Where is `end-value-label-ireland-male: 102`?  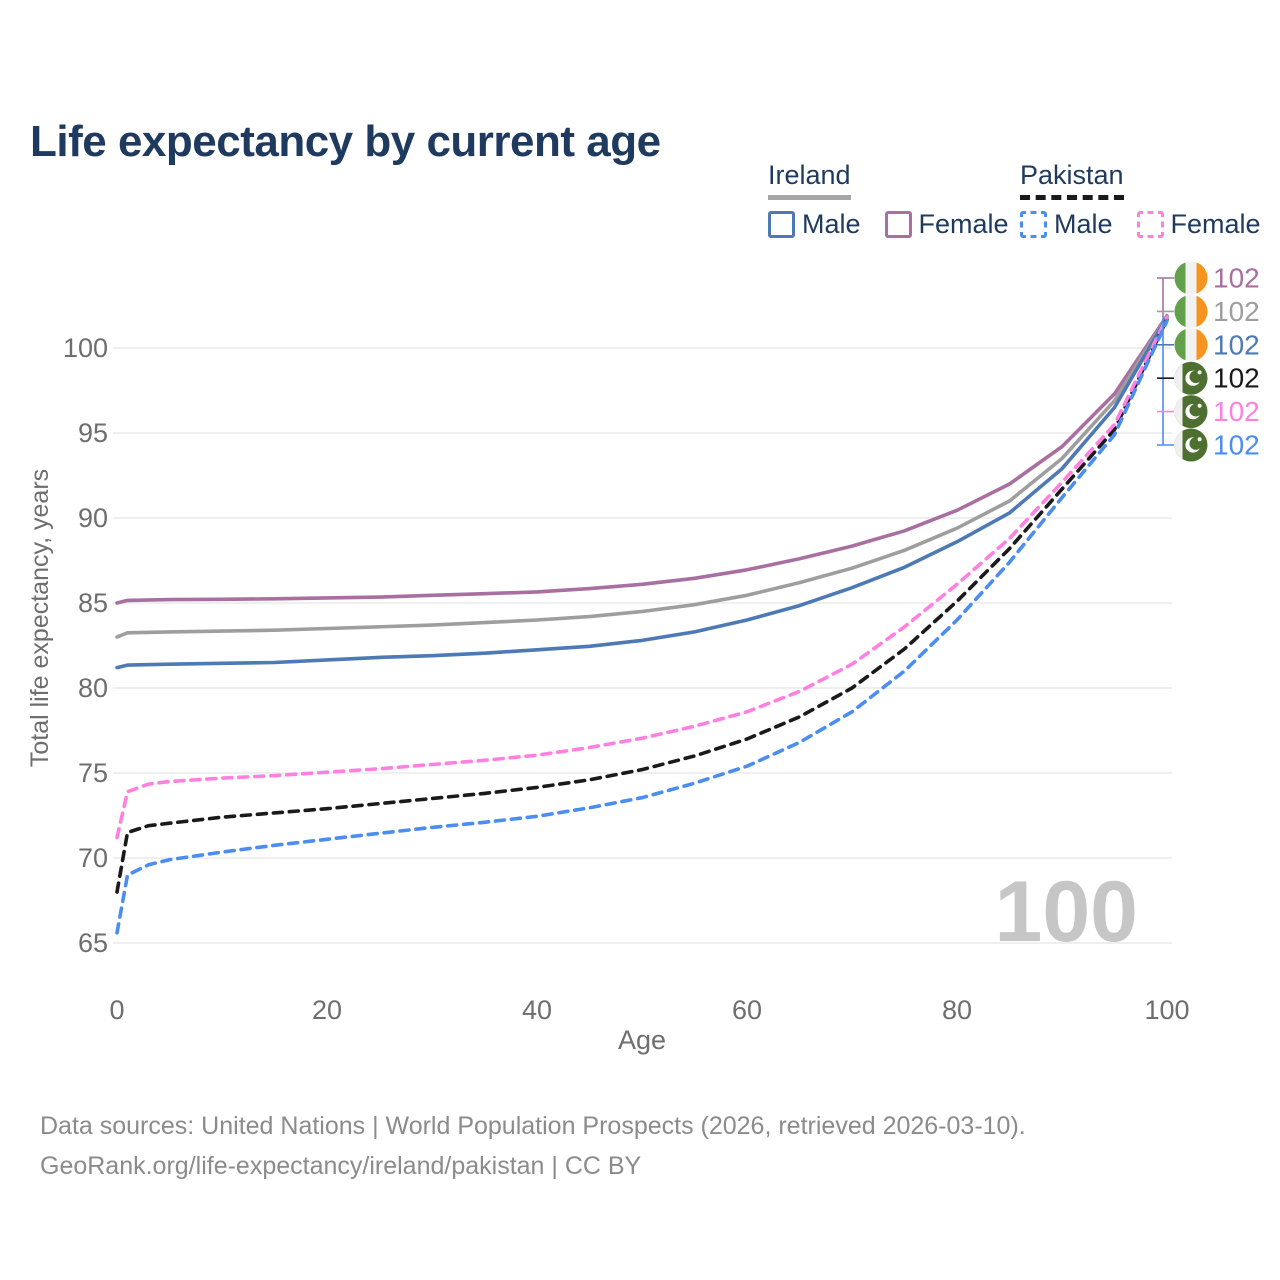 end-value-label-ireland-male: 102 is located at coordinates (1236, 344).